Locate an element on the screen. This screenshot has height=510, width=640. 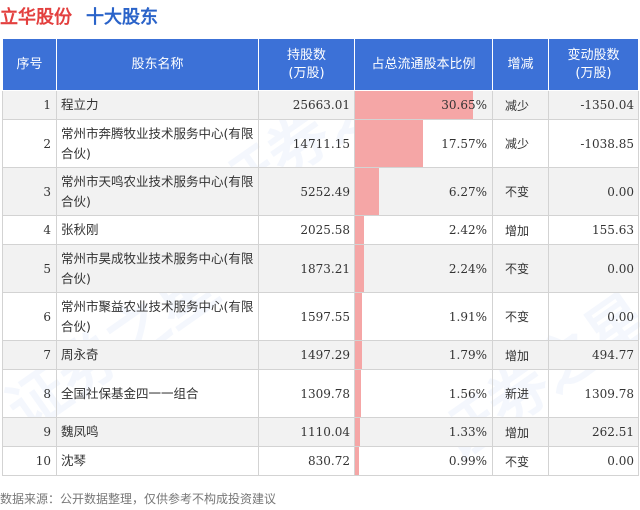
table-row: 3 常州市天鸣农业技术服务中心(有限合伙) 5252.49 6.27% 不变 0.00 is located at coordinates (320, 191).